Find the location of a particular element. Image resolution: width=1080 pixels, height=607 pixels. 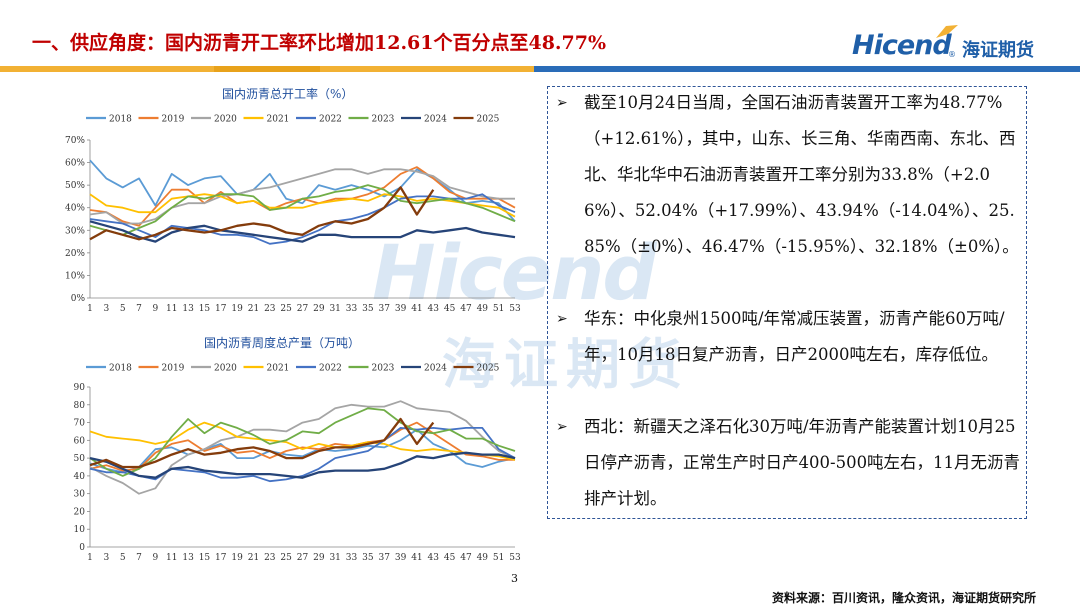

y-tick-label: 40 is located at coordinates (80, 477).